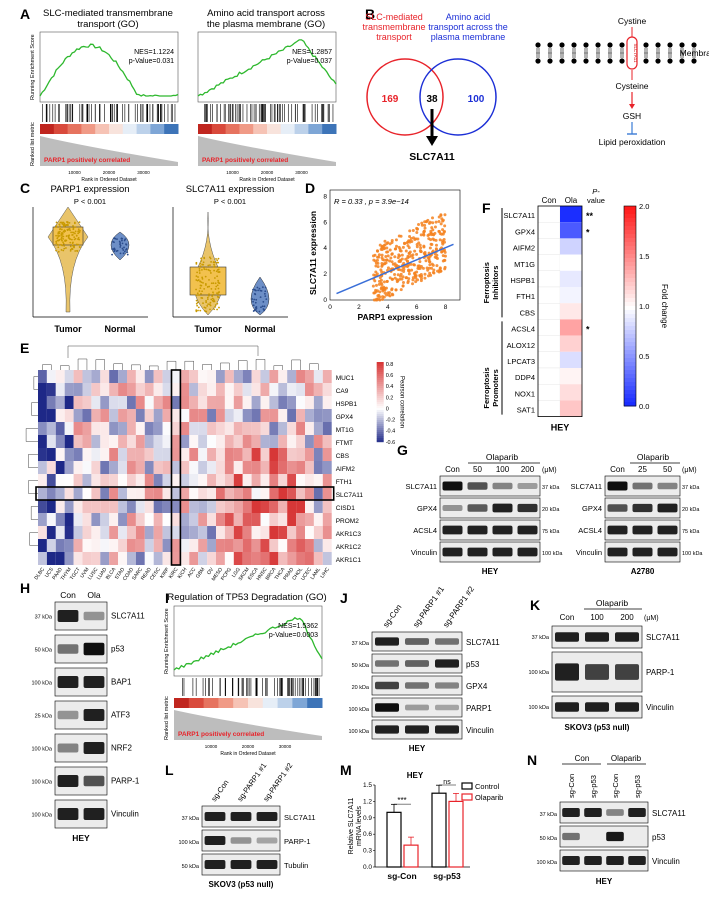  I want to click on dendrogram-branch, so click(33, 487).